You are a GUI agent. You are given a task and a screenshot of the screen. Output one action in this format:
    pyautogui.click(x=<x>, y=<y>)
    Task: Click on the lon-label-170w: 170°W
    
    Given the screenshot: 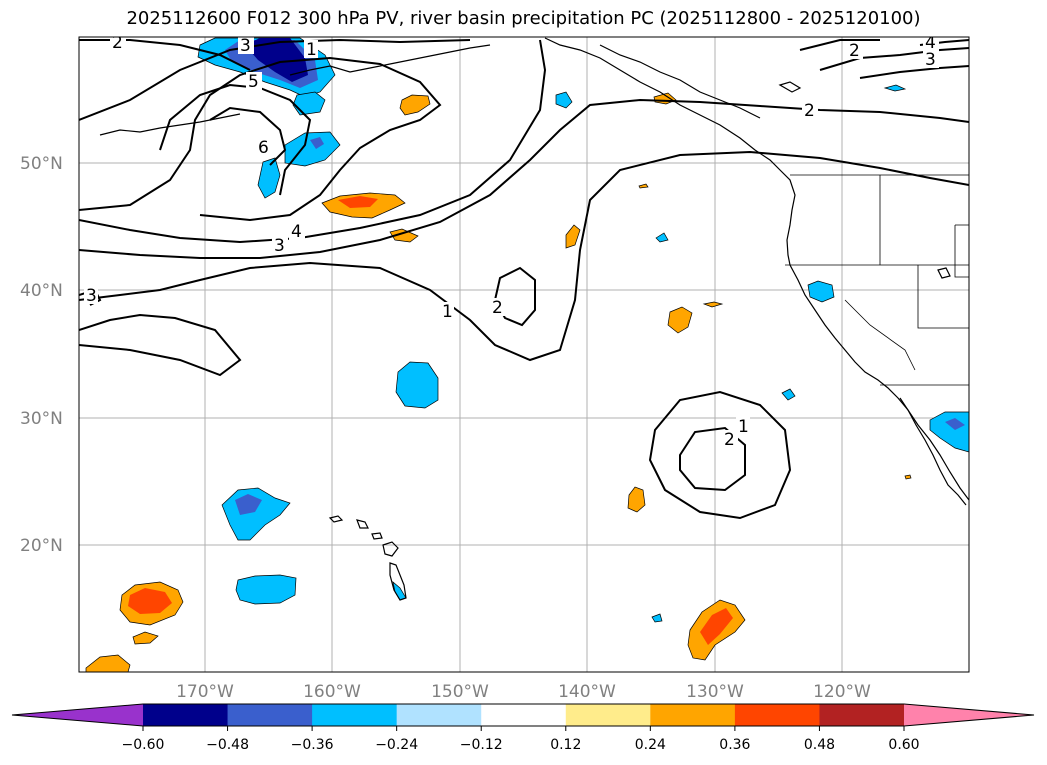 What is the action you would take?
    pyautogui.click(x=205, y=692)
    